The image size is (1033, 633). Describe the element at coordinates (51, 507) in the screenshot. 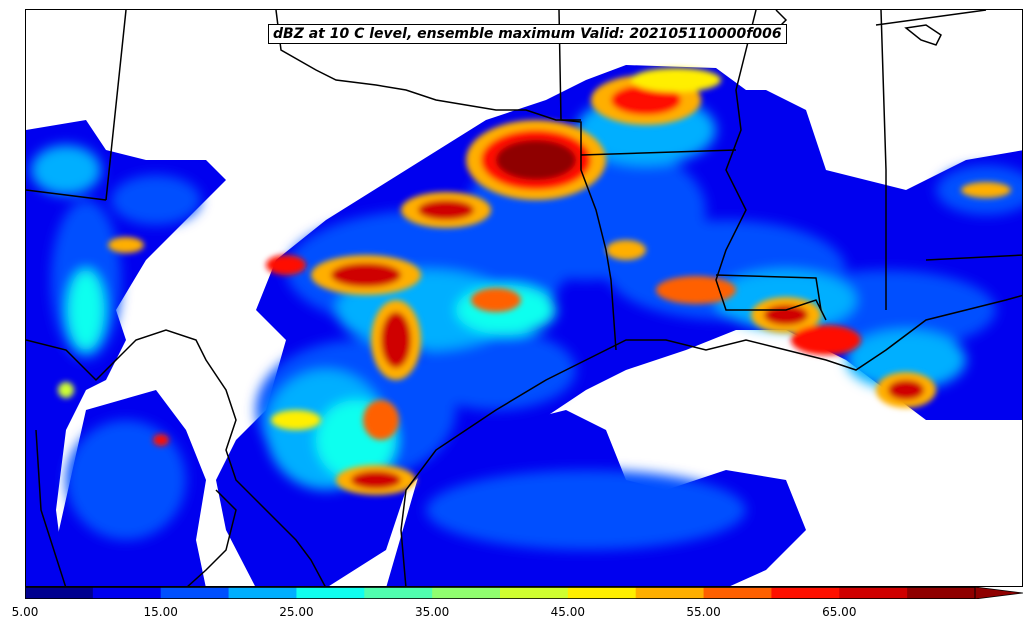

I see `mexico-border-west` at that location.